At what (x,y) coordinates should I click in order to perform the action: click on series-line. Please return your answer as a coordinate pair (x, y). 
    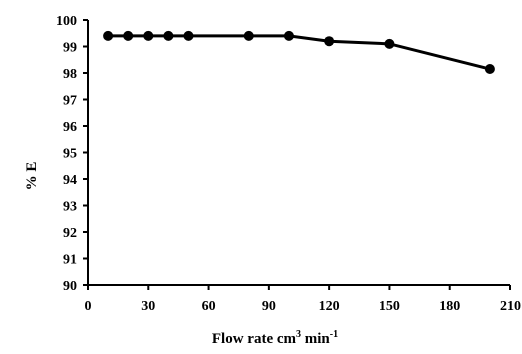
    Looking at the image, I should click on (299, 52).